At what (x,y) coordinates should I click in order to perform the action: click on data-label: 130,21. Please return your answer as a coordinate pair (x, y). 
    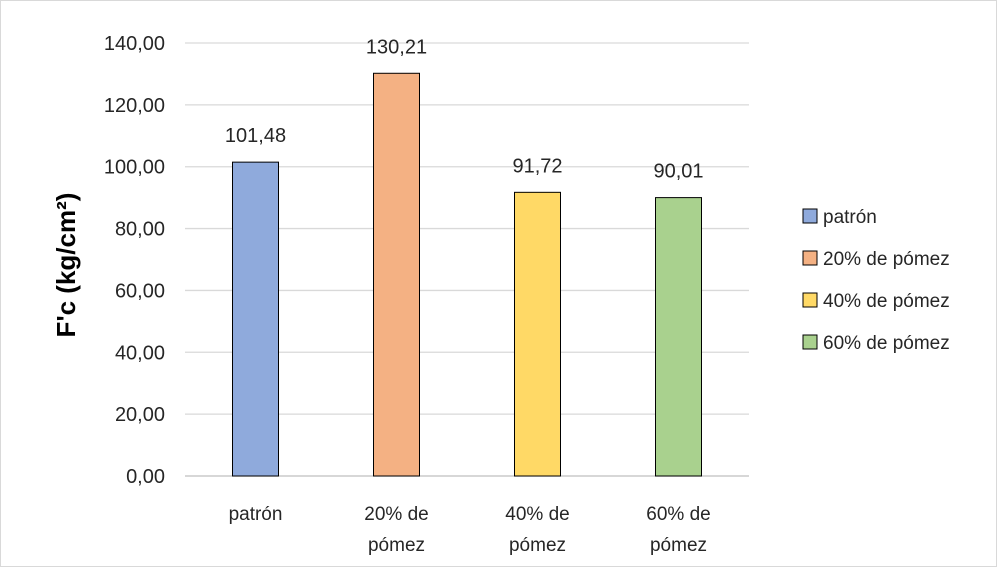
    Looking at the image, I should click on (396, 47).